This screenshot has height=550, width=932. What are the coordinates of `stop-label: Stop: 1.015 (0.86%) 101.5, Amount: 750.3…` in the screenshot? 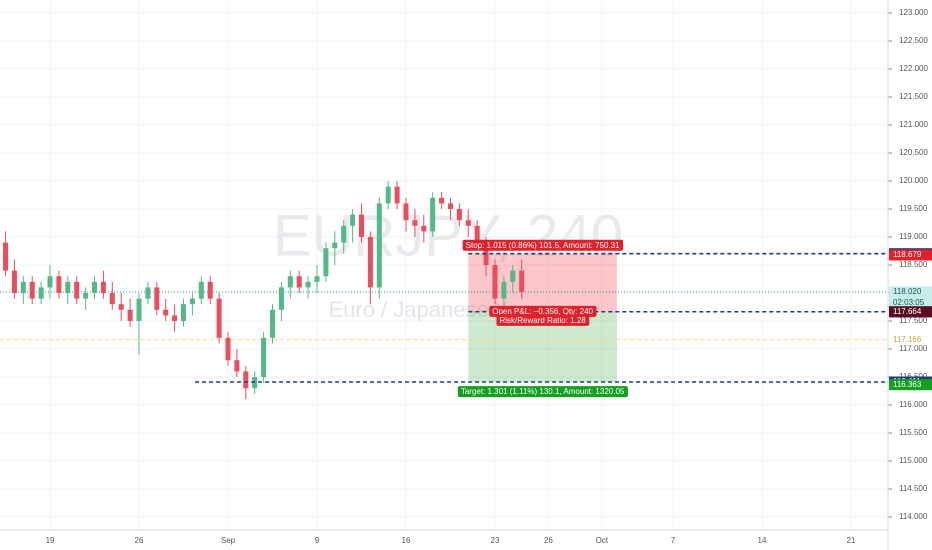 It's located at (543, 245).